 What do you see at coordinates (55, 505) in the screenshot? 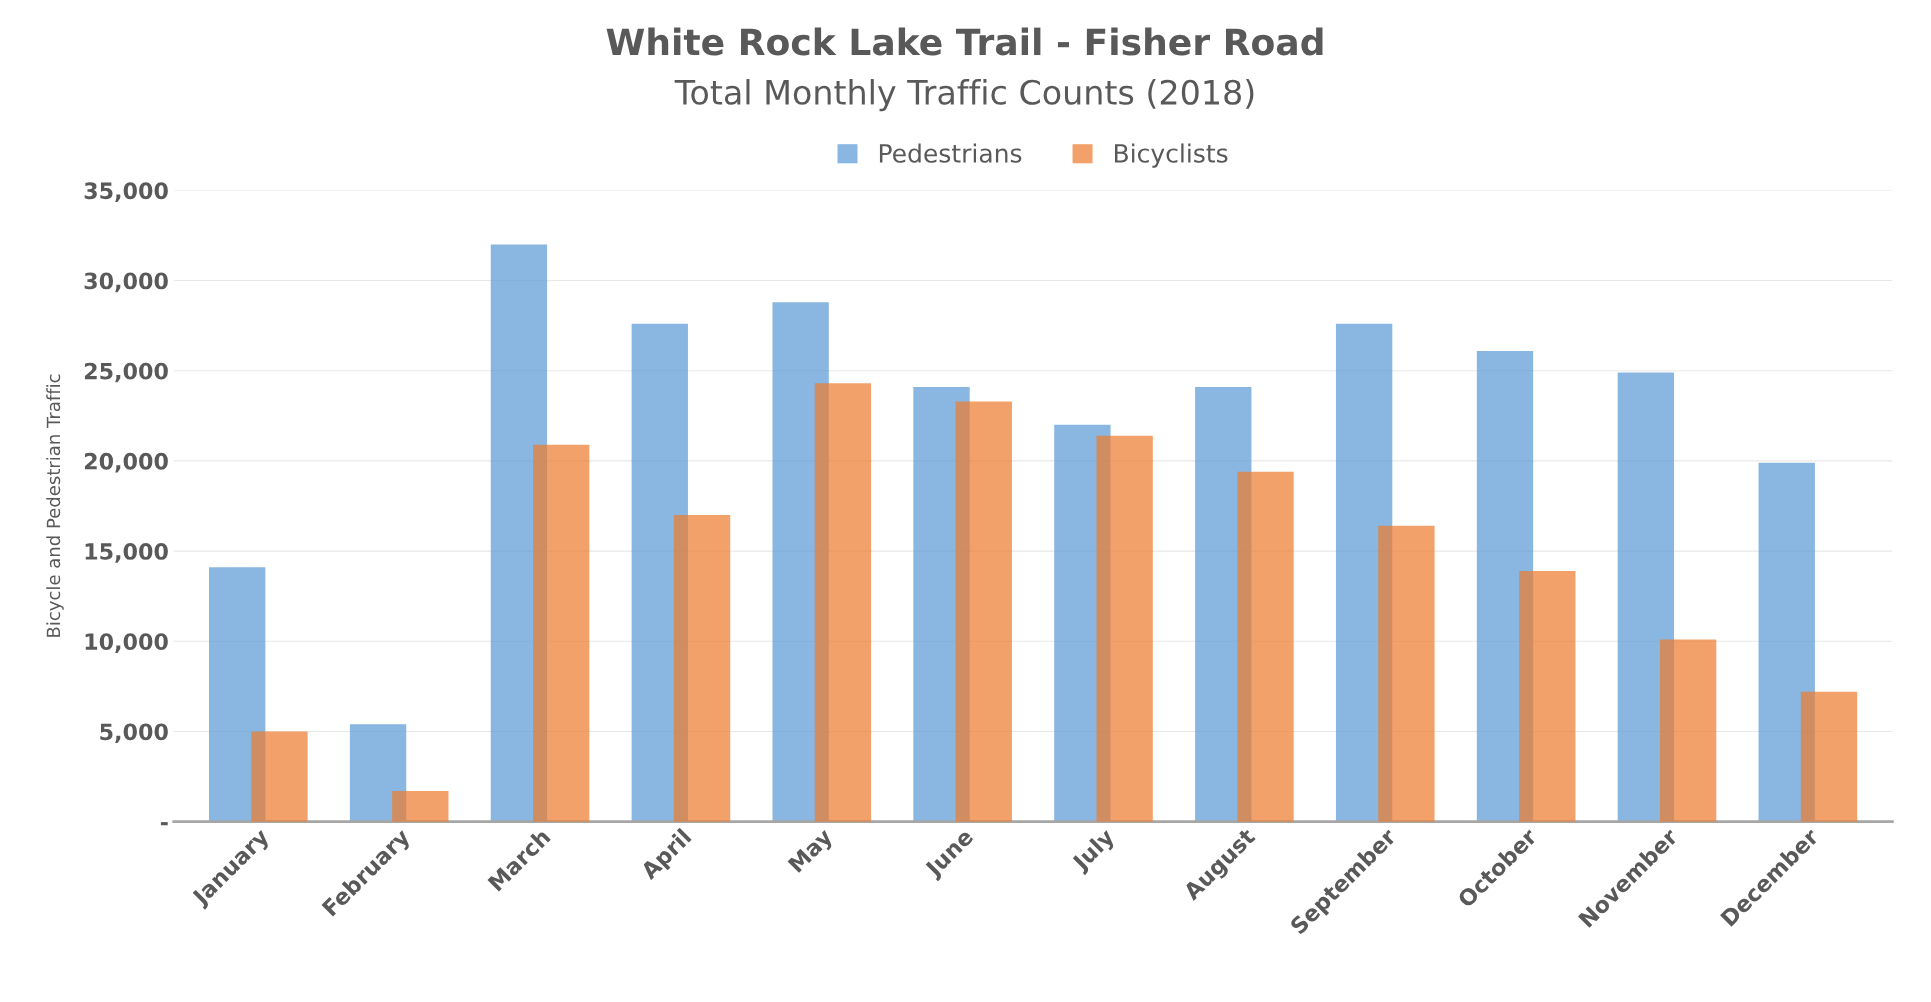
I see `y-axis-title: Bicycle and Pedestrian Traffic` at bounding box center [55, 505].